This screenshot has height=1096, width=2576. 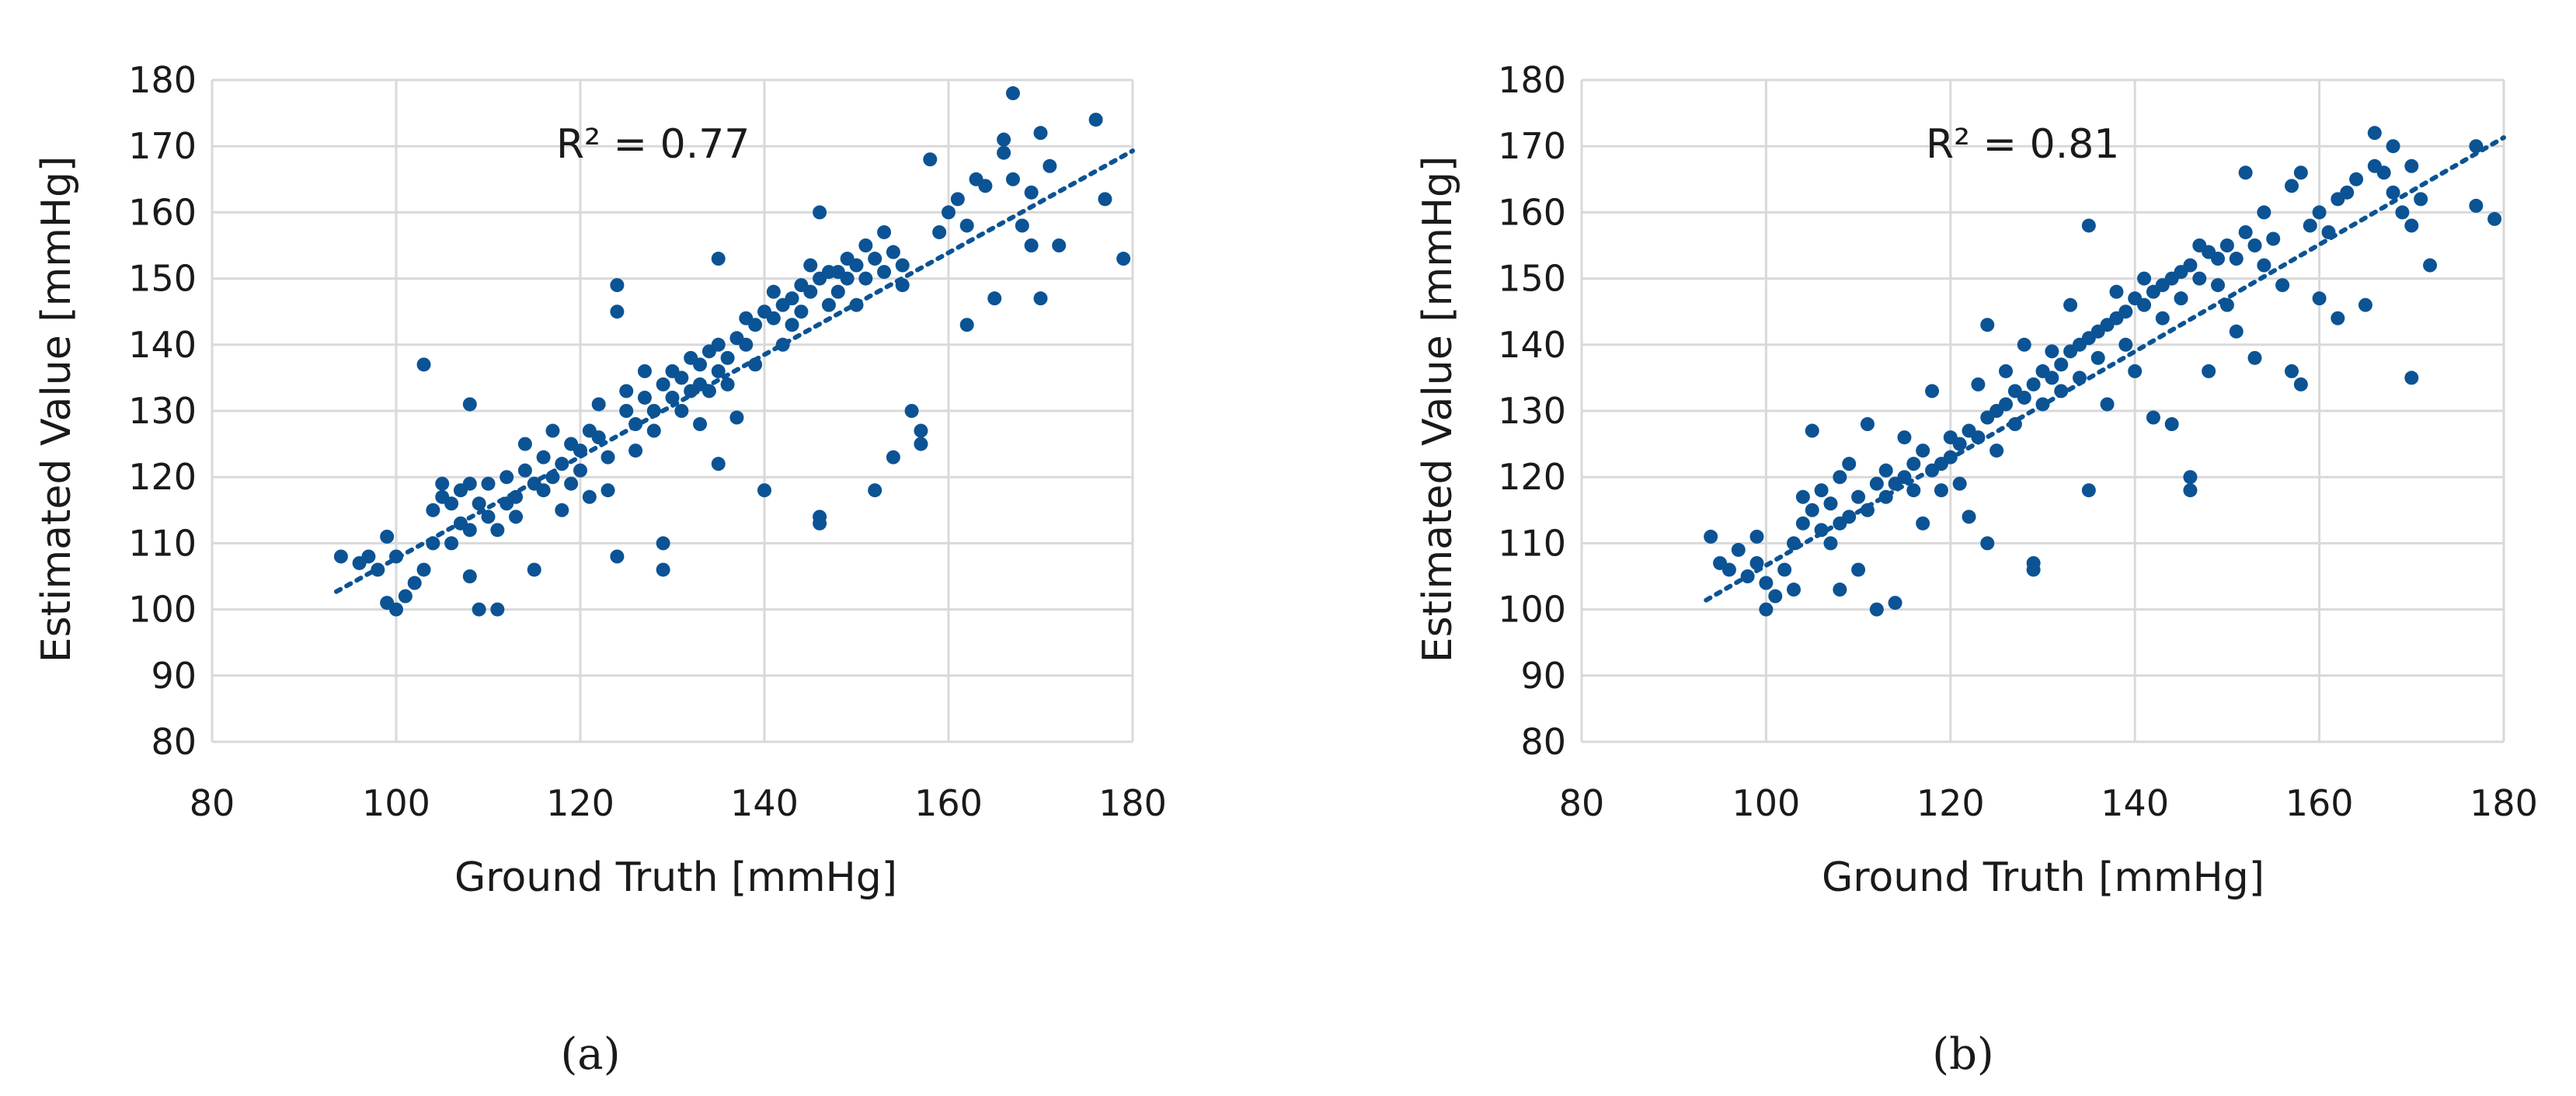 I want to click on y-tick-label: 90, so click(x=174, y=676).